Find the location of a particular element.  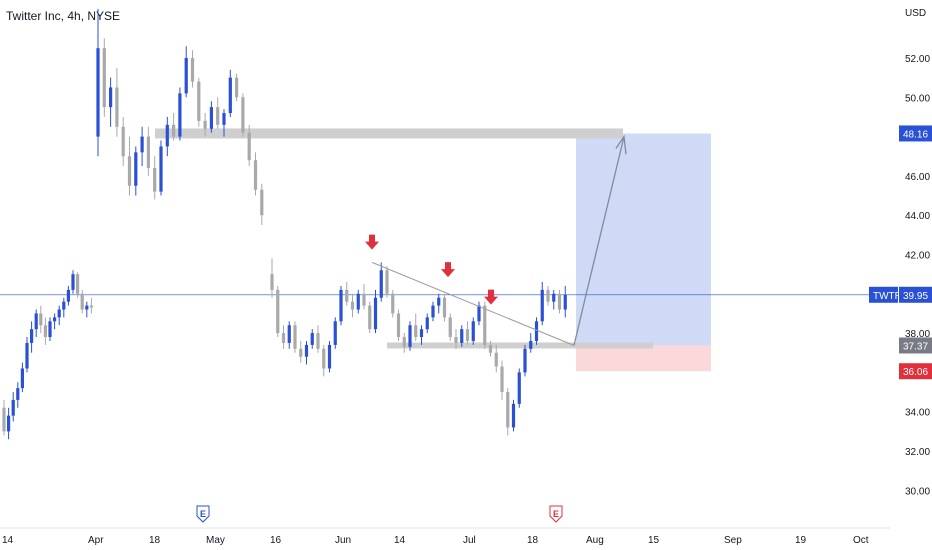

price-tick-label: 52.00 is located at coordinates (917, 59).